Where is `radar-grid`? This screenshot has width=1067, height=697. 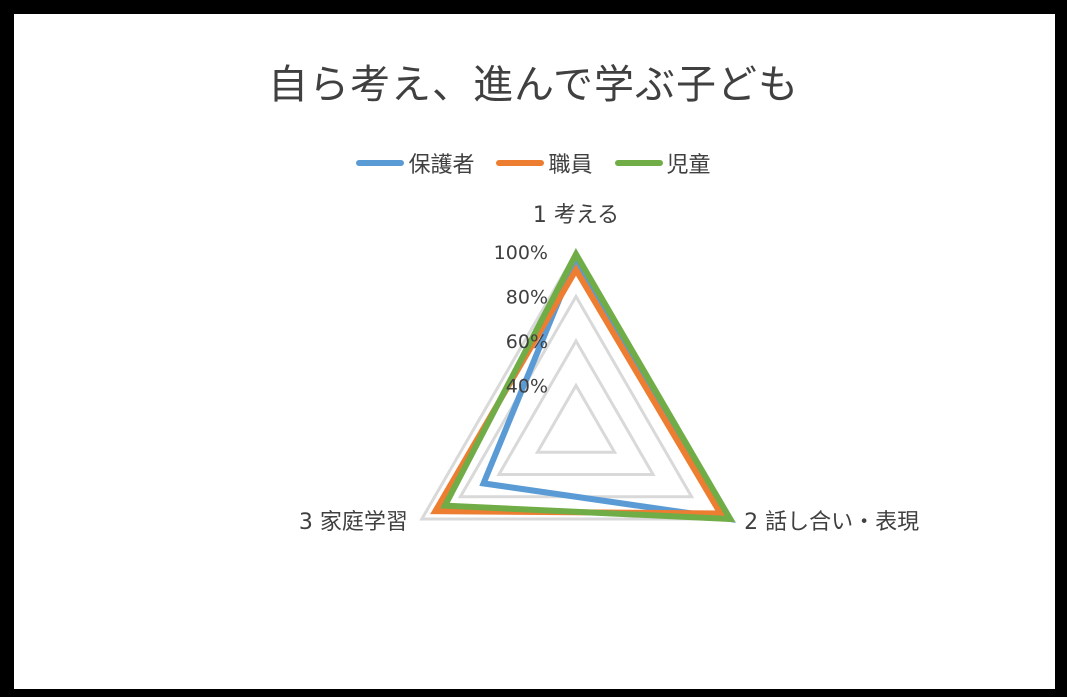
radar-grid is located at coordinates (576, 385).